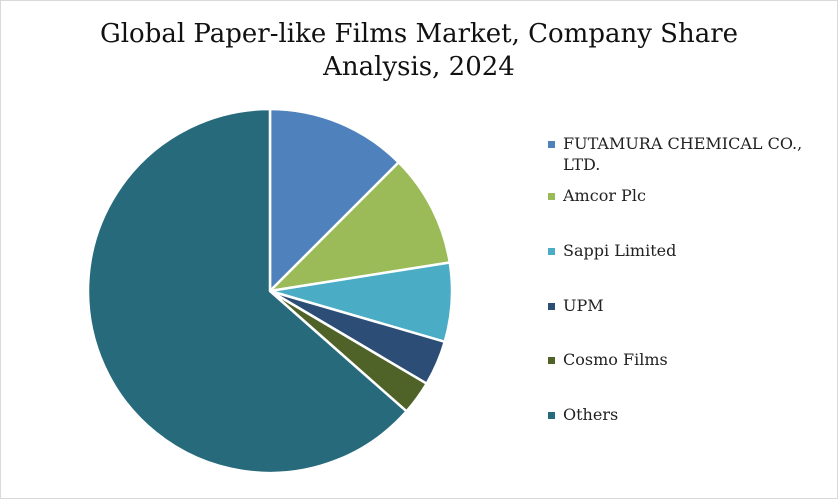 The width and height of the screenshot is (838, 499). Describe the element at coordinates (620, 250) in the screenshot. I see `legend-label: Sappi Limited` at that location.